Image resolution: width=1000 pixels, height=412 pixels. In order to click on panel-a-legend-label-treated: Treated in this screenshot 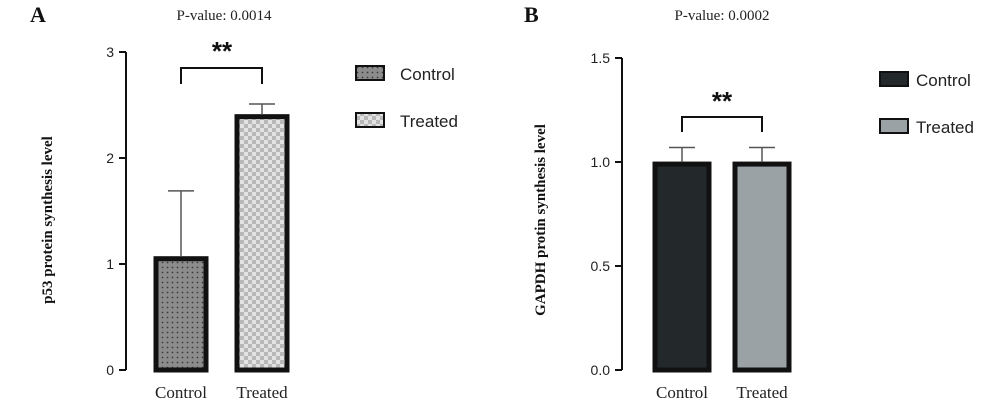, I will do `click(429, 121)`.